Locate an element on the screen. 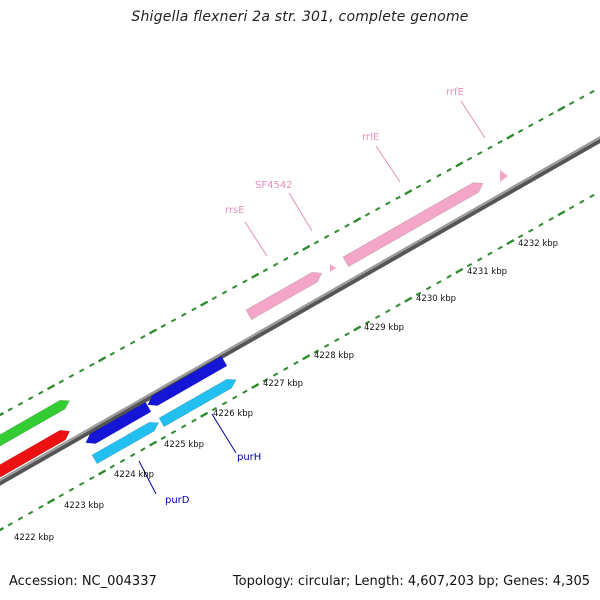 The image size is (600, 600). gene-arrow-cyan is located at coordinates (125, 443).